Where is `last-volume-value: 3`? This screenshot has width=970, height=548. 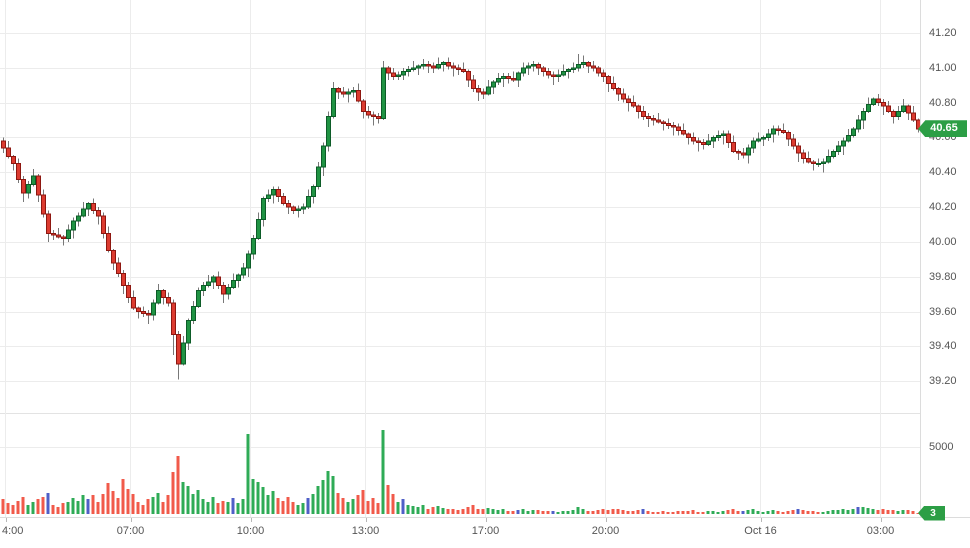
last-volume-value: 3 is located at coordinates (933, 513).